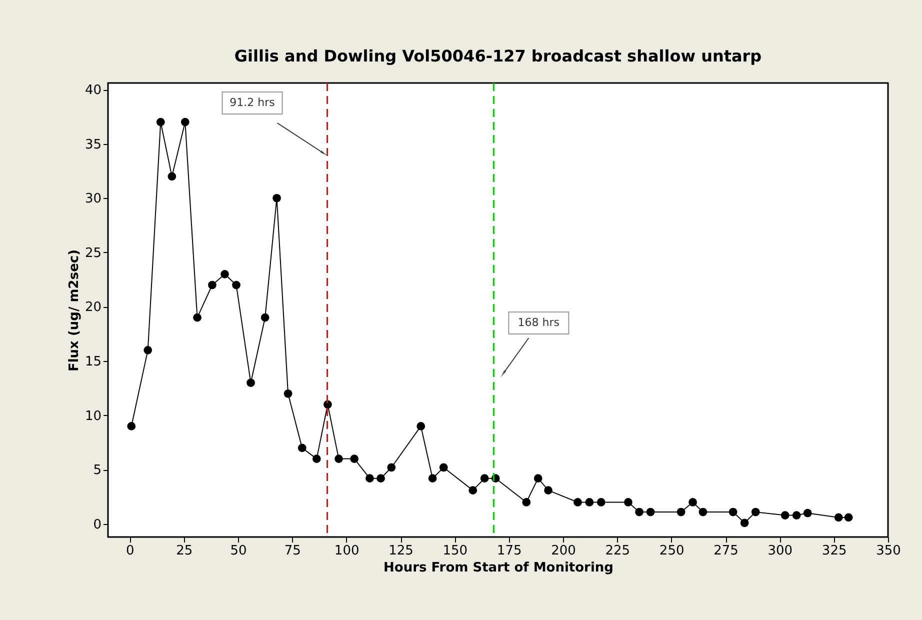  What do you see at coordinates (93, 253) in the screenshot?
I see `y-tick-label: 25` at bounding box center [93, 253].